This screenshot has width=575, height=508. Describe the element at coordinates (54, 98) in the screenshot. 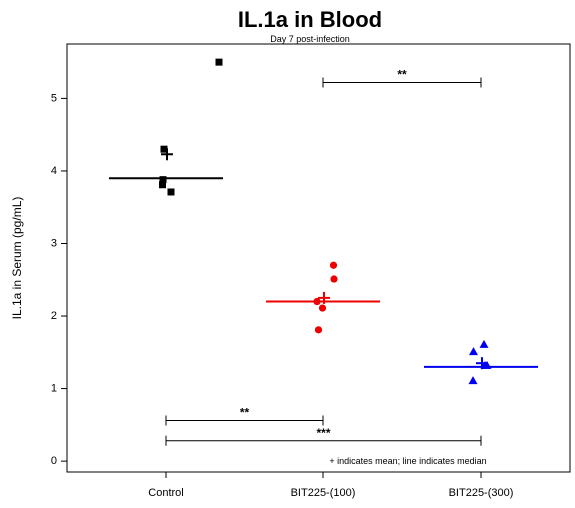

I see `y-tick-label: 5` at that location.